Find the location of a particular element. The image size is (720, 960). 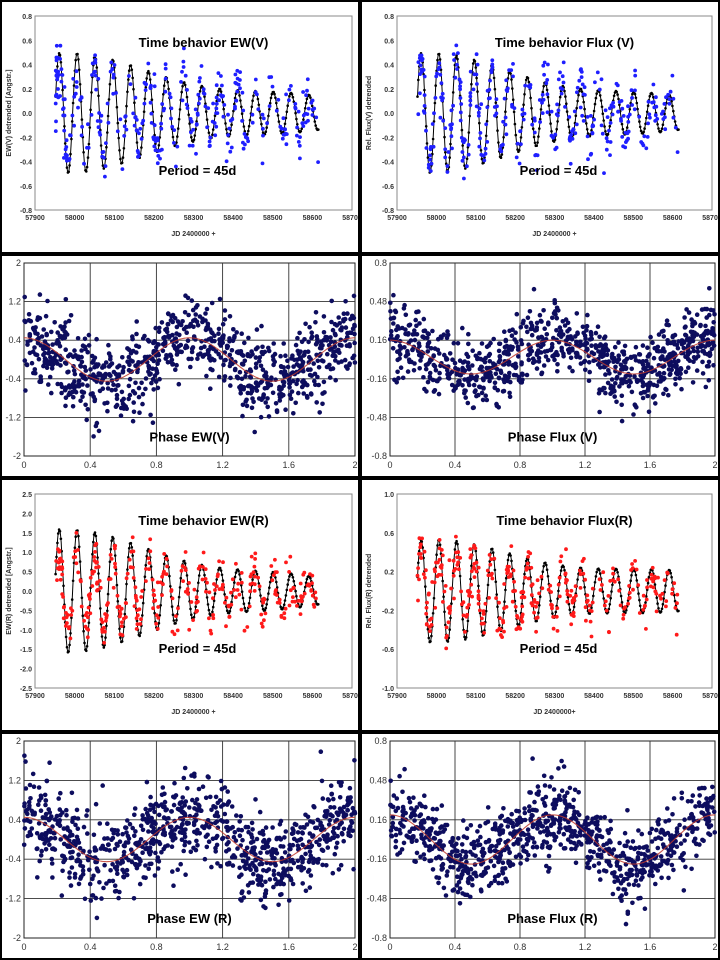

x-tick-label: 58200 is located at coordinates (515, 218).